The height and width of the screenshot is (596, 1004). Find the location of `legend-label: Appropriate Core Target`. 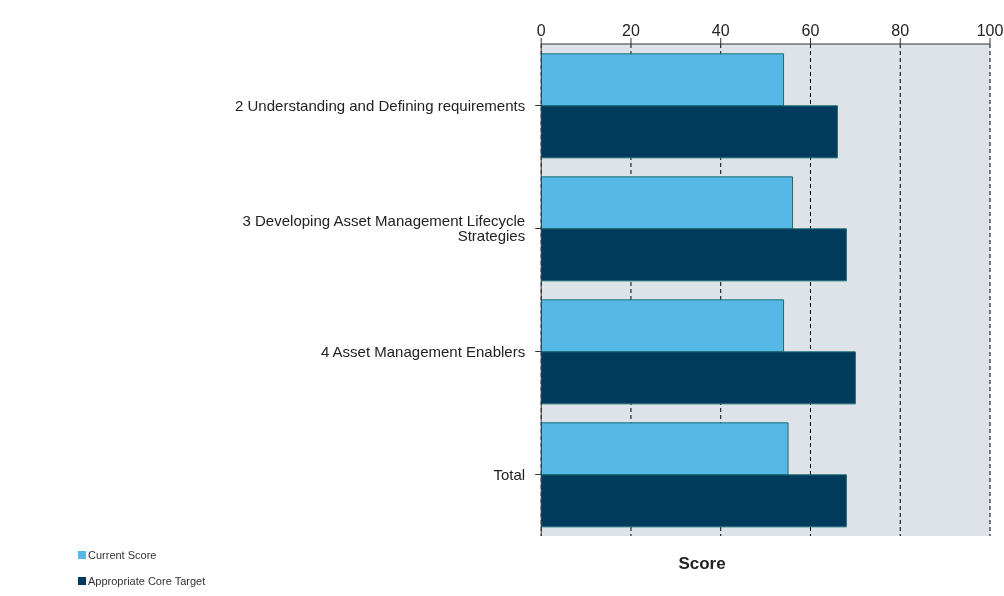

legend-label: Appropriate Core Target is located at coordinates (147, 581).